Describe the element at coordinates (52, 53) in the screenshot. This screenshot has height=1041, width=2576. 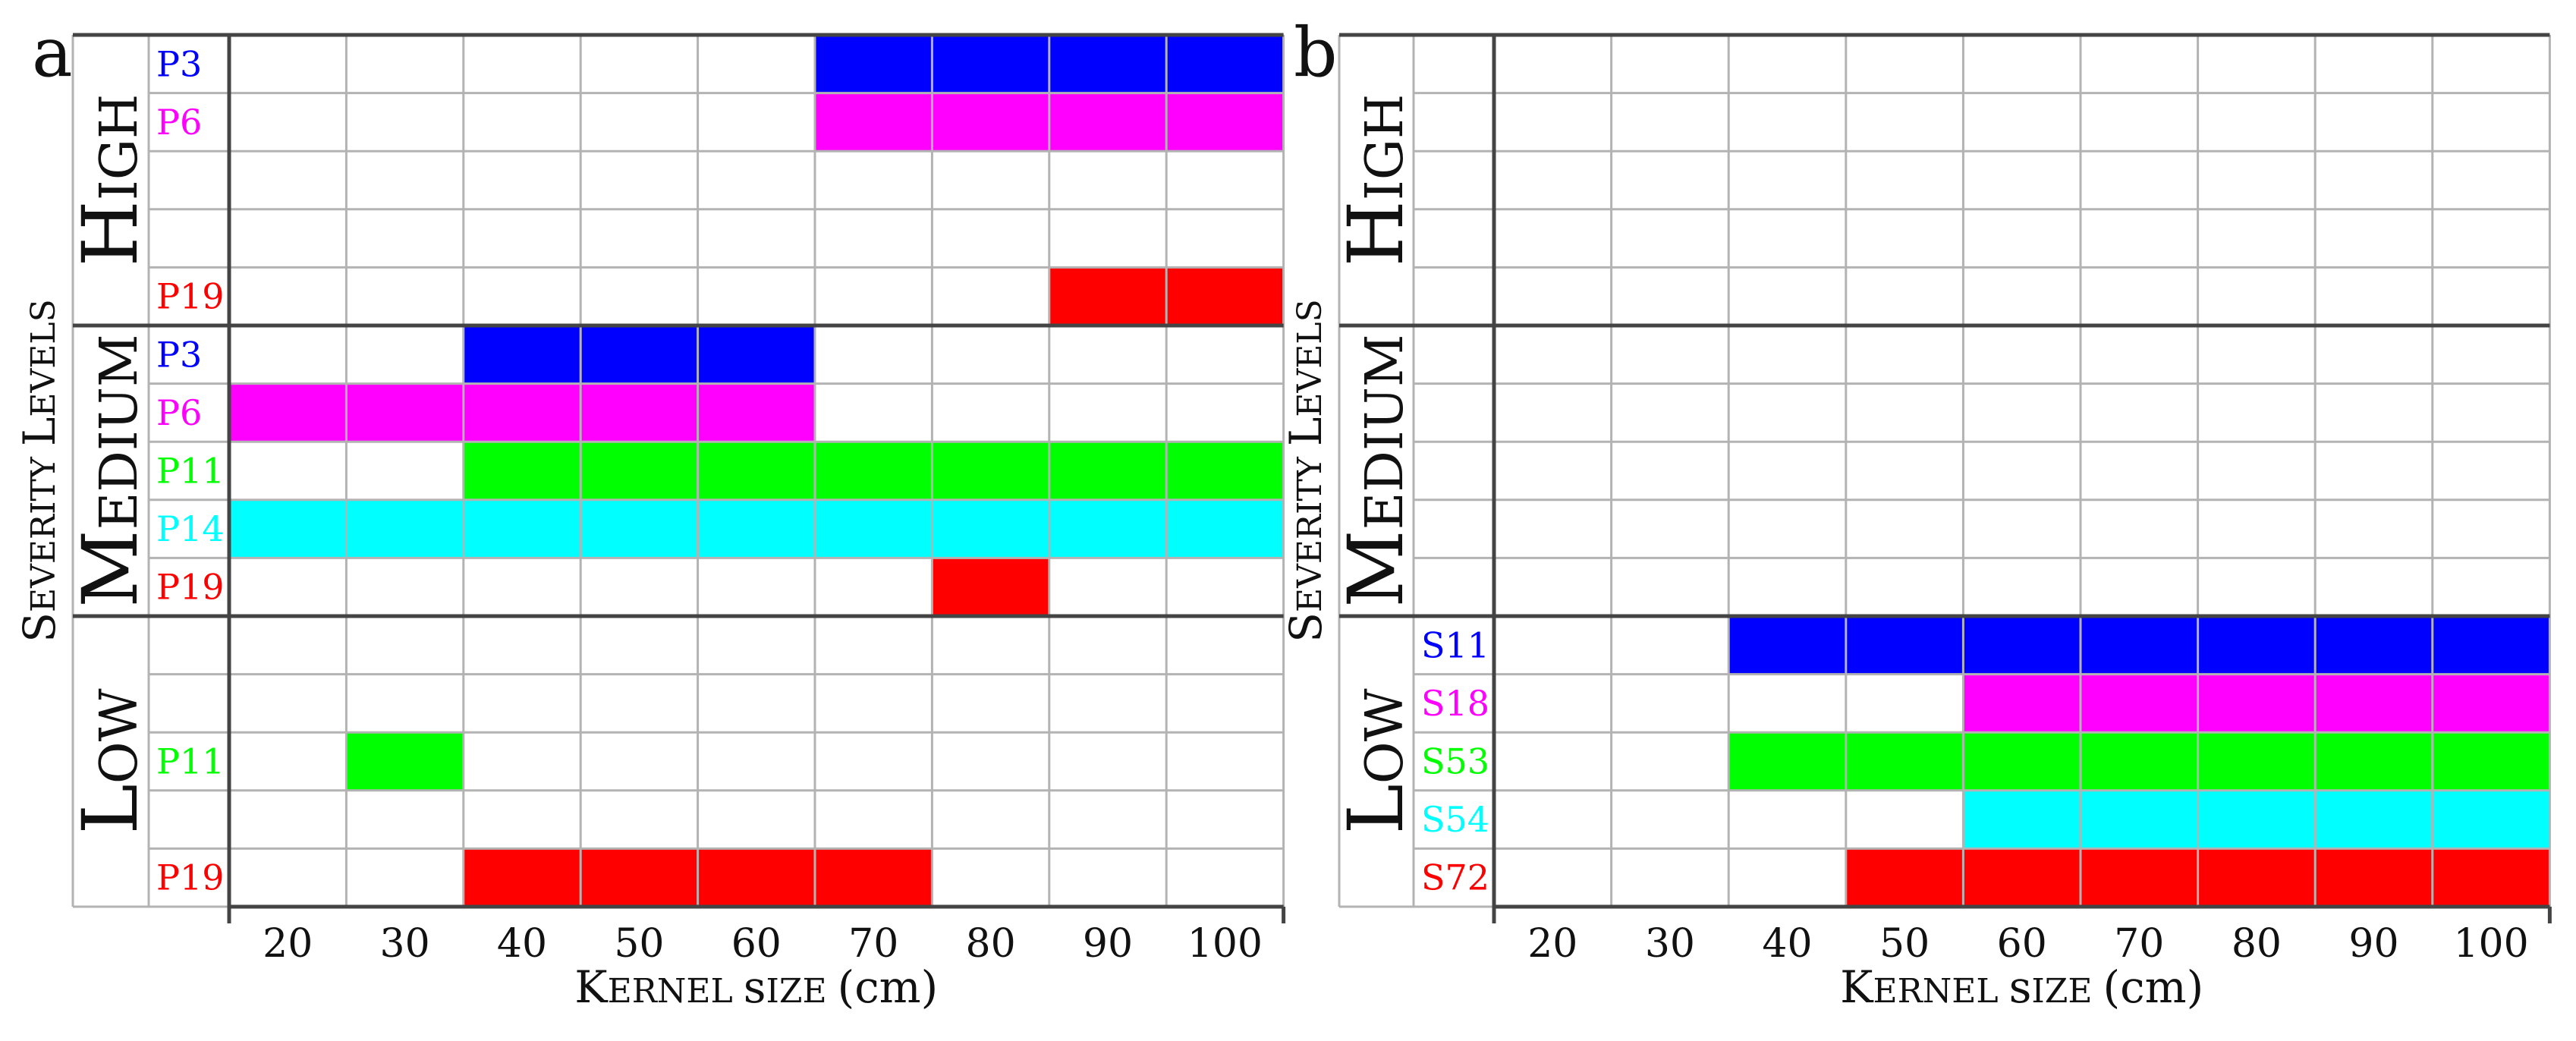
I see `panel-label: a` at that location.